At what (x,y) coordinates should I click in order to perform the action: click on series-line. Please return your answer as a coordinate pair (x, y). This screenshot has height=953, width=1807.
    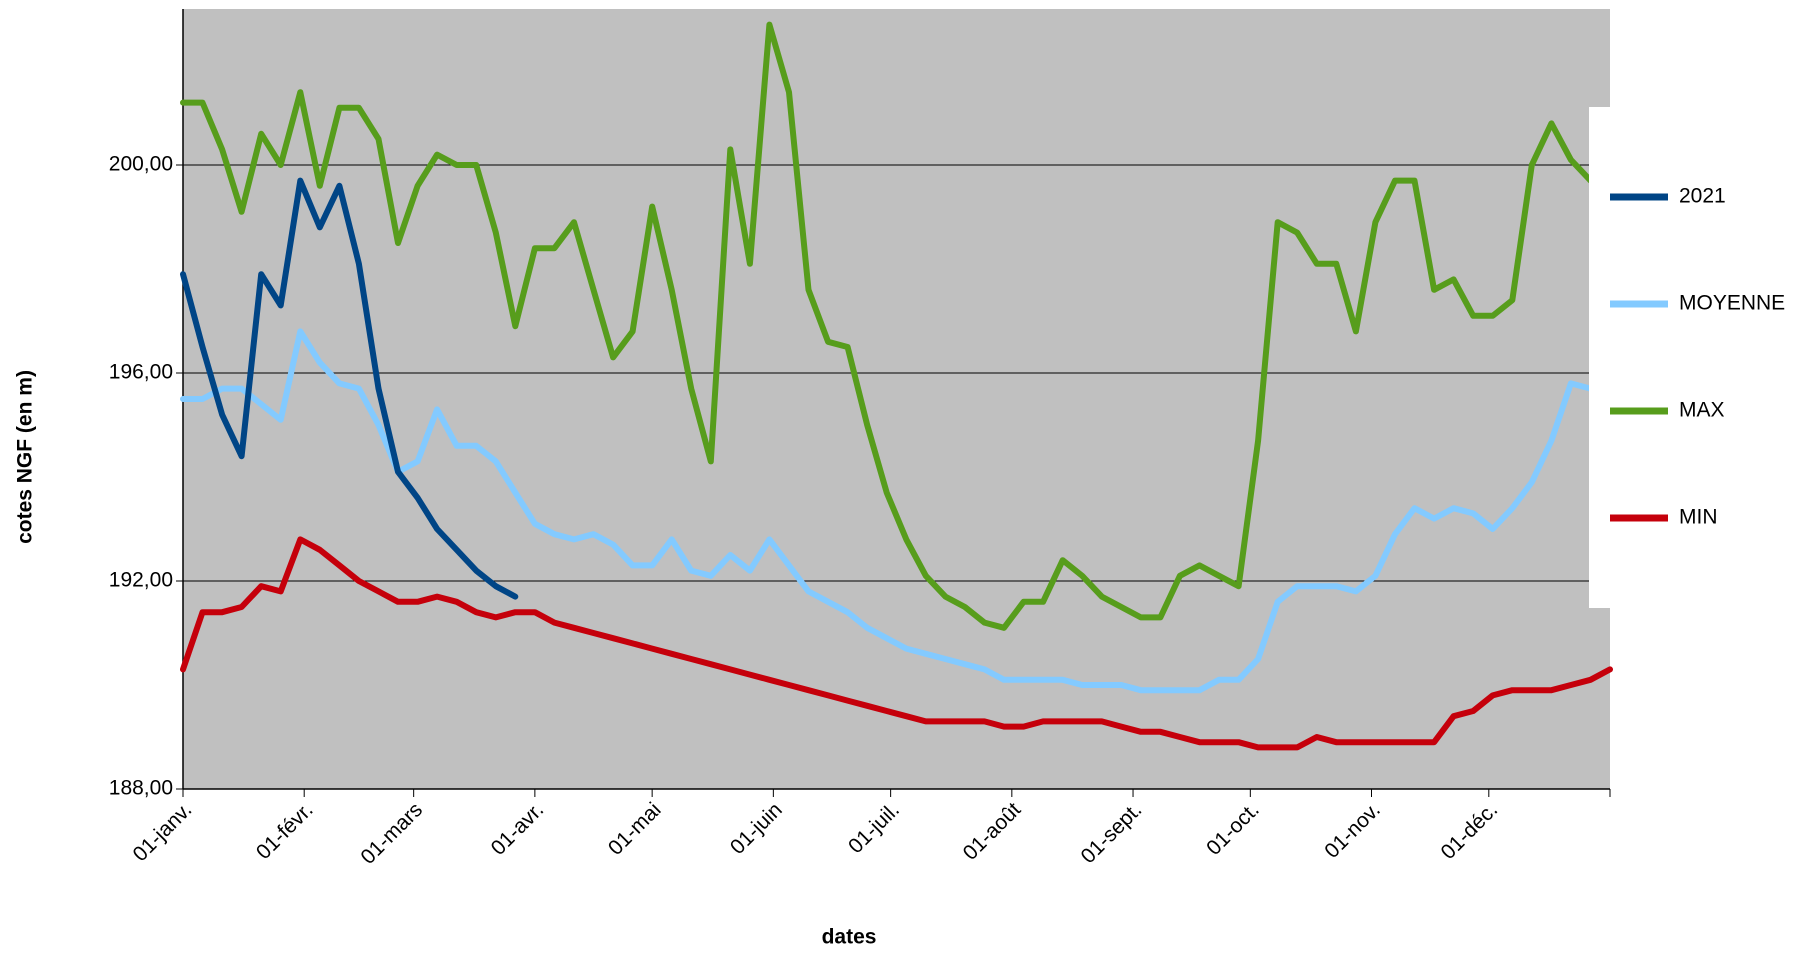
    Looking at the image, I should click on (349, 388).